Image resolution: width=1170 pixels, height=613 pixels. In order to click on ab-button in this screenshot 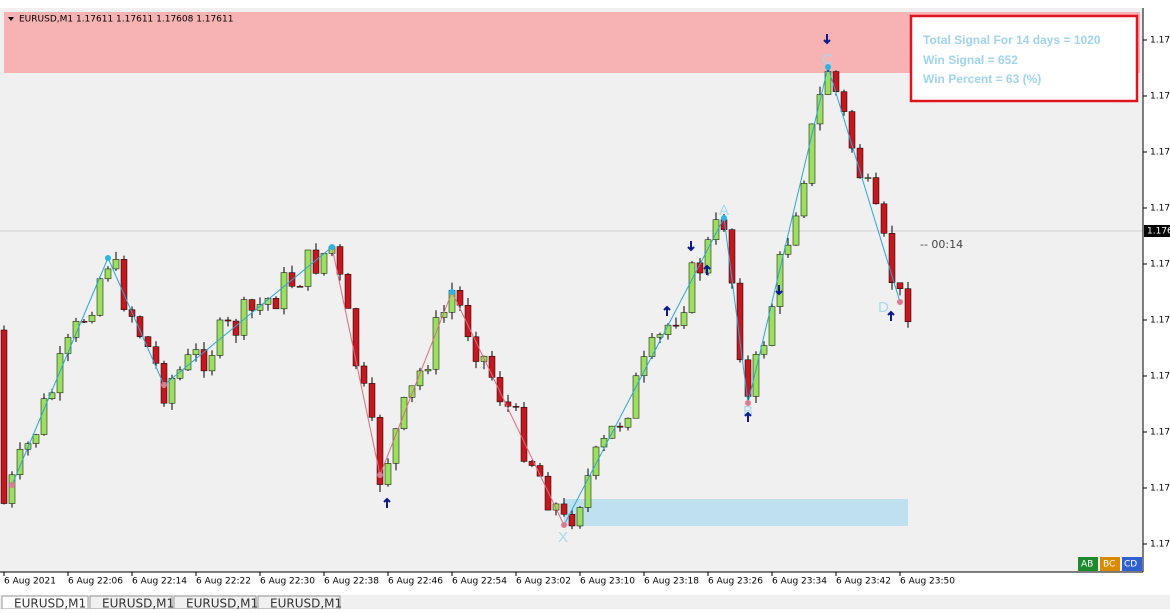, I will do `click(1088, 564)`.